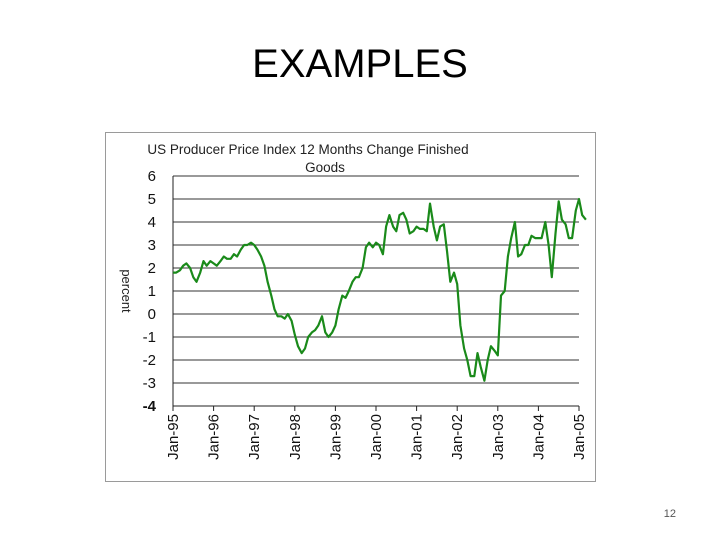  Describe the element at coordinates (152, 268) in the screenshot. I see `y-tick-label: 2` at that location.